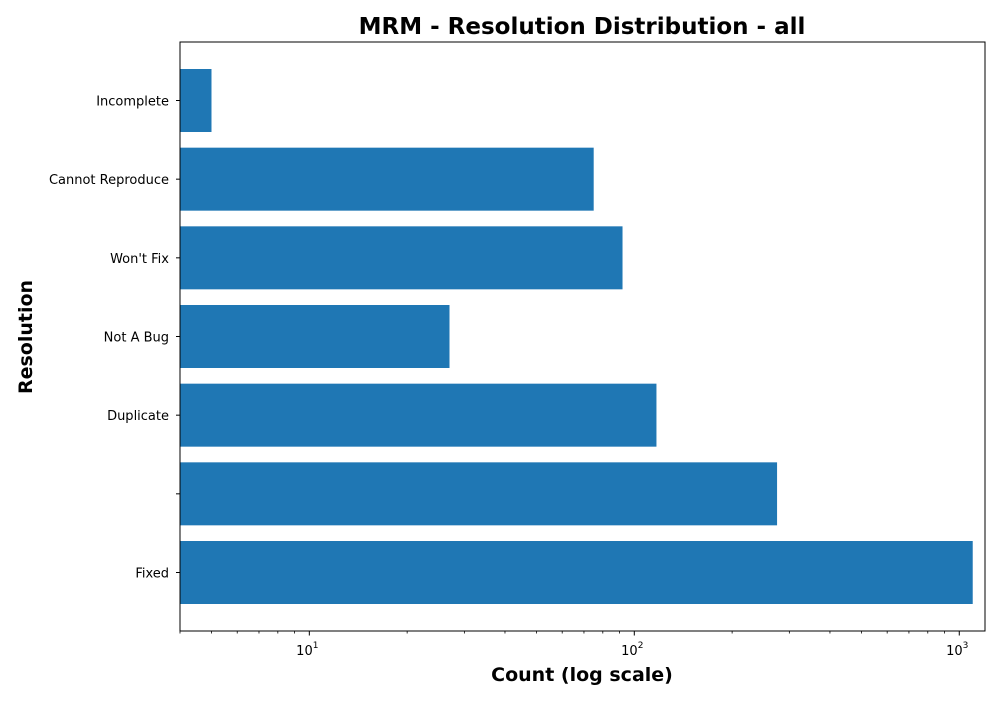 The width and height of the screenshot is (1000, 705). I want to click on x-tick-label: 10³, so click(957, 650).